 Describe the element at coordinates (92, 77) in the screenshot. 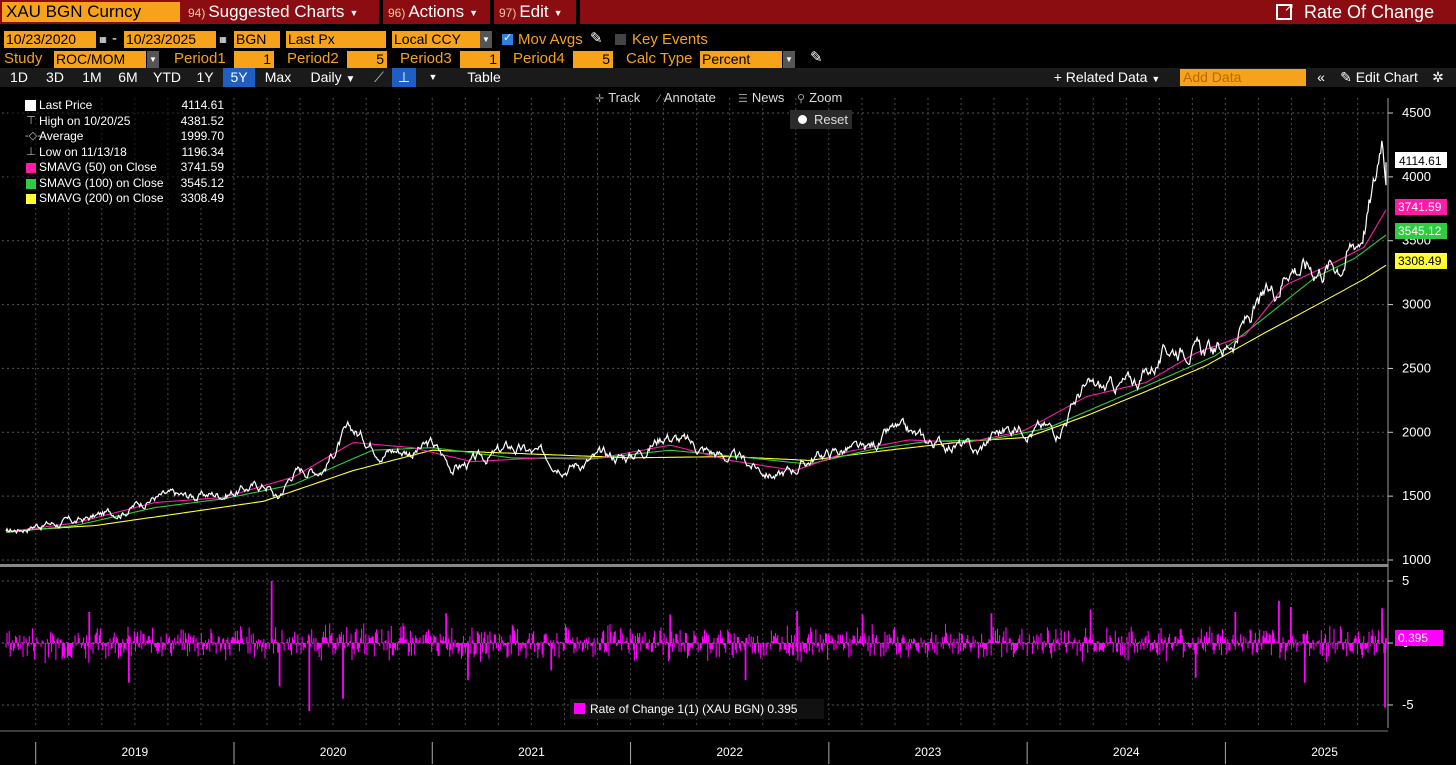

I see `range-1m: 1M` at that location.